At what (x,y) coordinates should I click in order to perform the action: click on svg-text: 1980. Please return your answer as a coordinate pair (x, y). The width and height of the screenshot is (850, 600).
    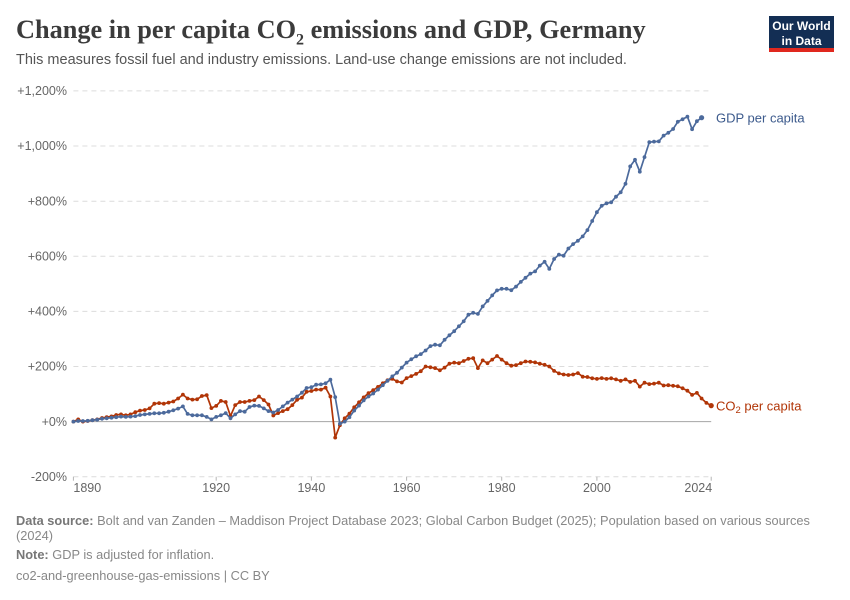
    Looking at the image, I should click on (502, 488).